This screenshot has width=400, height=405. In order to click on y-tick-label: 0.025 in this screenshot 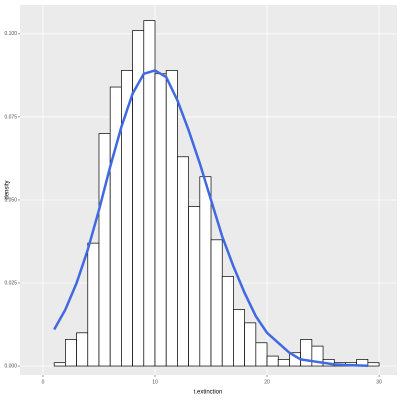, I will do `click(10, 283)`.